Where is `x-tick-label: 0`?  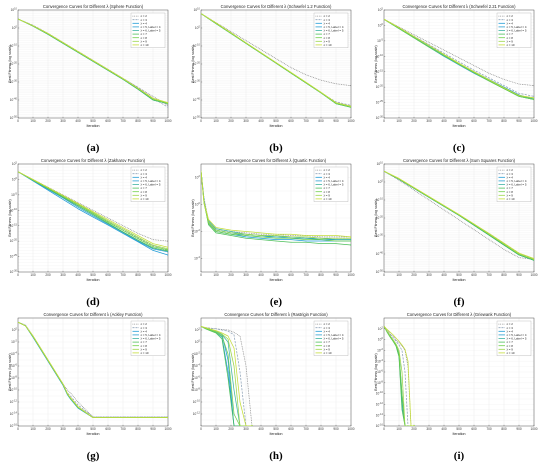 x-tick-label: 0 is located at coordinates (201, 121).